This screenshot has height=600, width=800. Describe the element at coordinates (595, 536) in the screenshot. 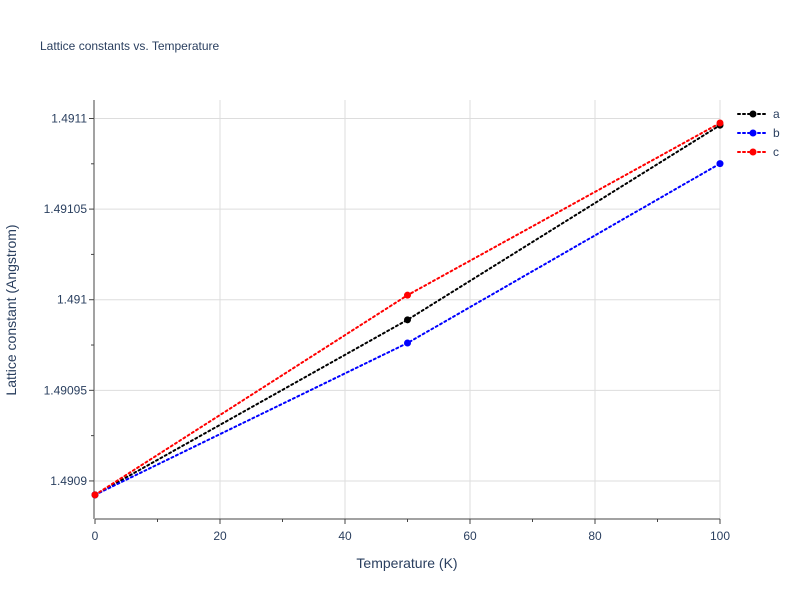

I see `x-tick-label: 80` at that location.